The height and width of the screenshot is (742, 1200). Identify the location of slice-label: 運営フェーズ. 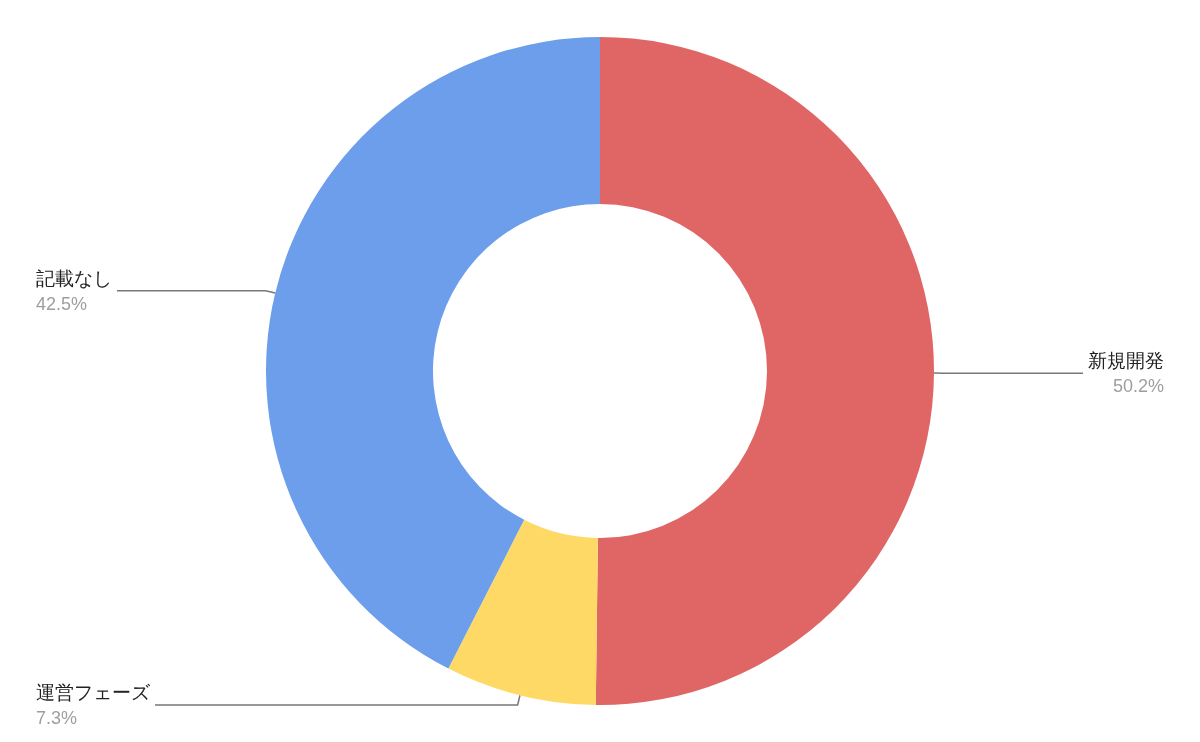
(93, 691).